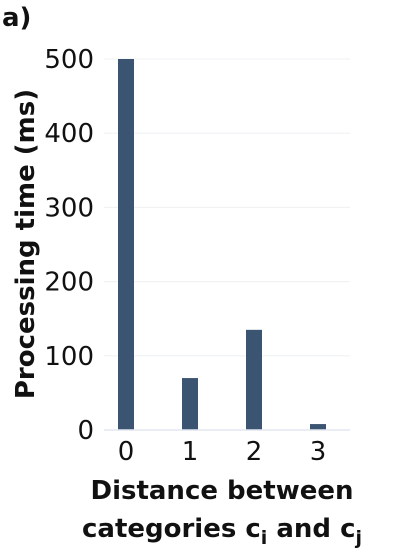  I want to click on x-tick-label: 2, so click(254, 452).